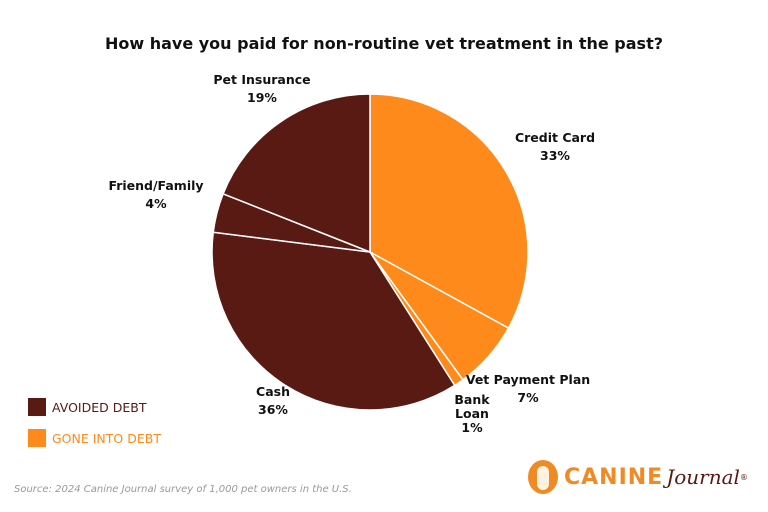  I want to click on slice-label: Cash 36%, so click(273, 400).